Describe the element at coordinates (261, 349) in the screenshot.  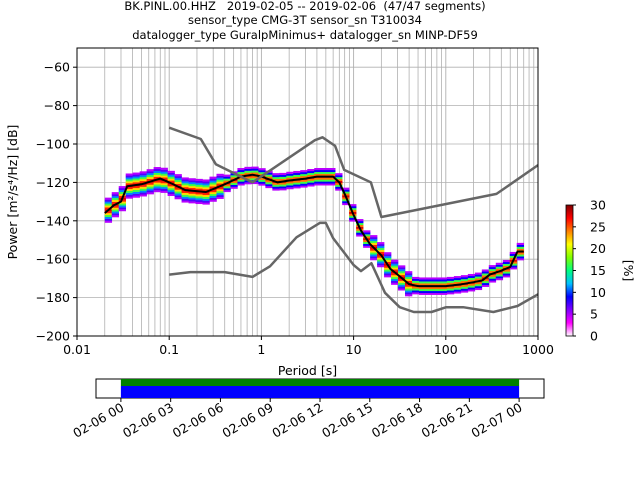
I see `x-tick-label: 1` at that location.